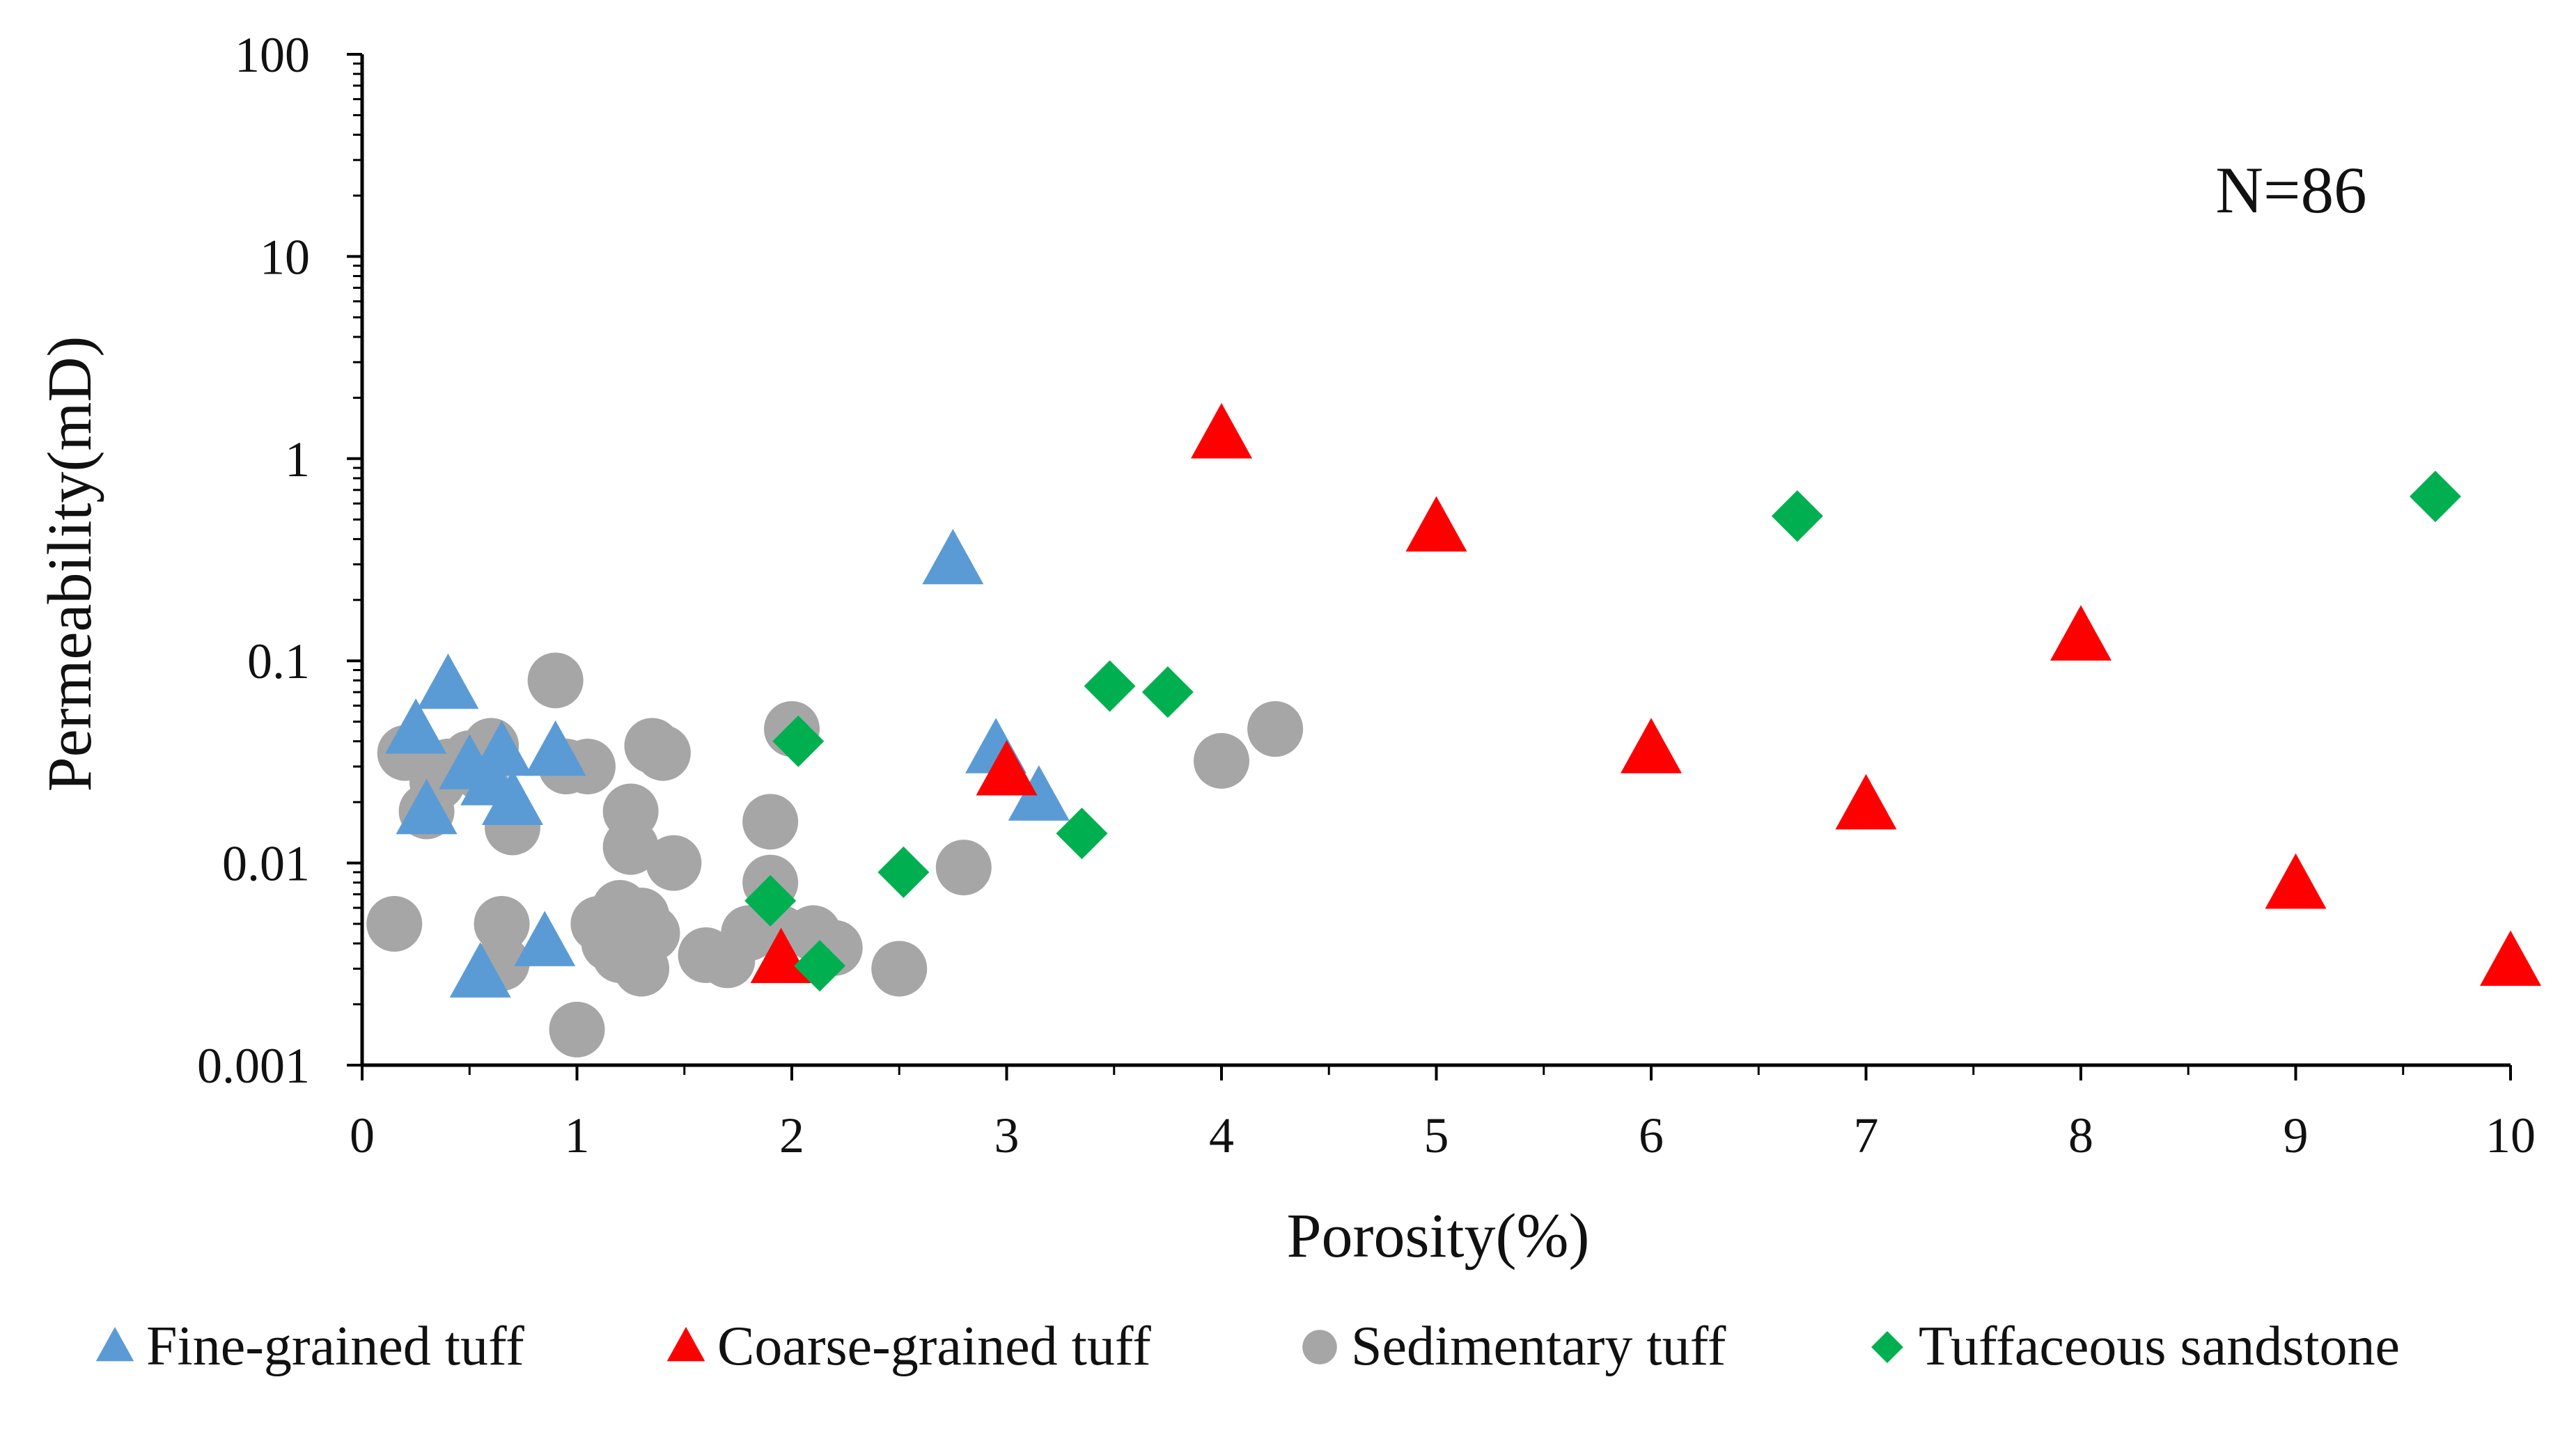  Describe the element at coordinates (2291, 190) in the screenshot. I see `sample-count-annotation: N=86` at that location.